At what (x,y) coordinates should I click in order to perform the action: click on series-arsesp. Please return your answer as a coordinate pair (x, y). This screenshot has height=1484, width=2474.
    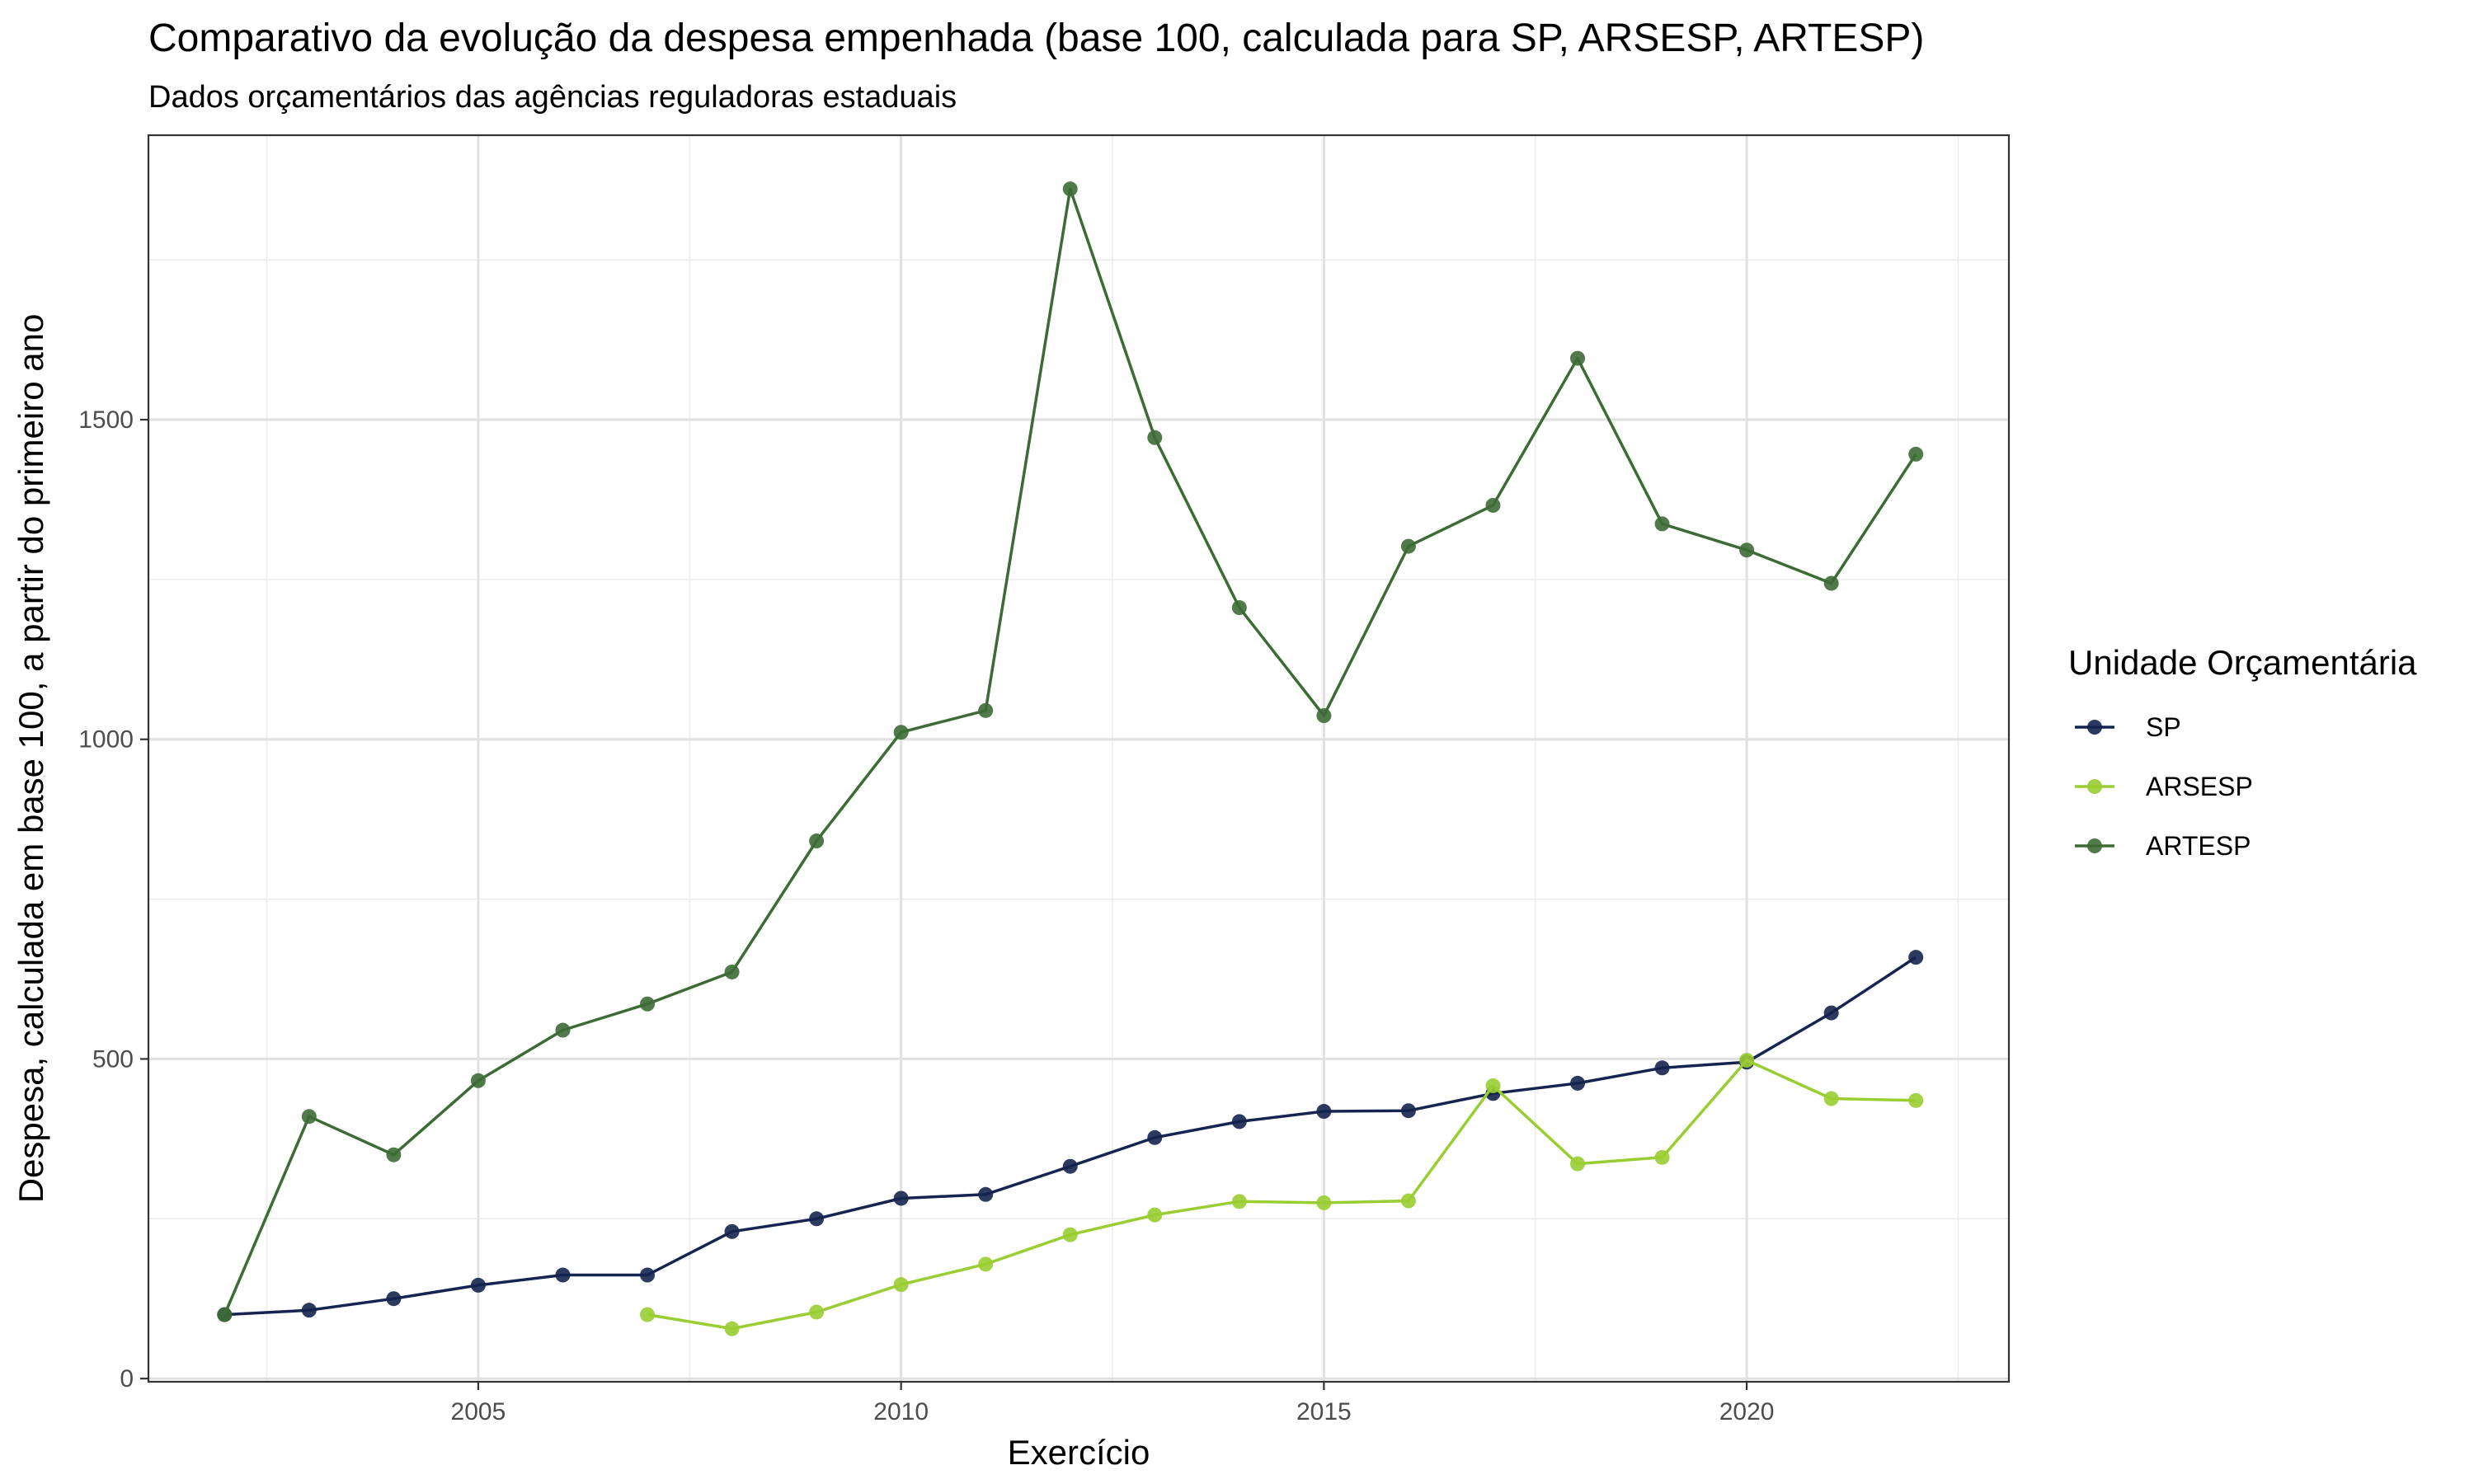
    Looking at the image, I should click on (1282, 1194).